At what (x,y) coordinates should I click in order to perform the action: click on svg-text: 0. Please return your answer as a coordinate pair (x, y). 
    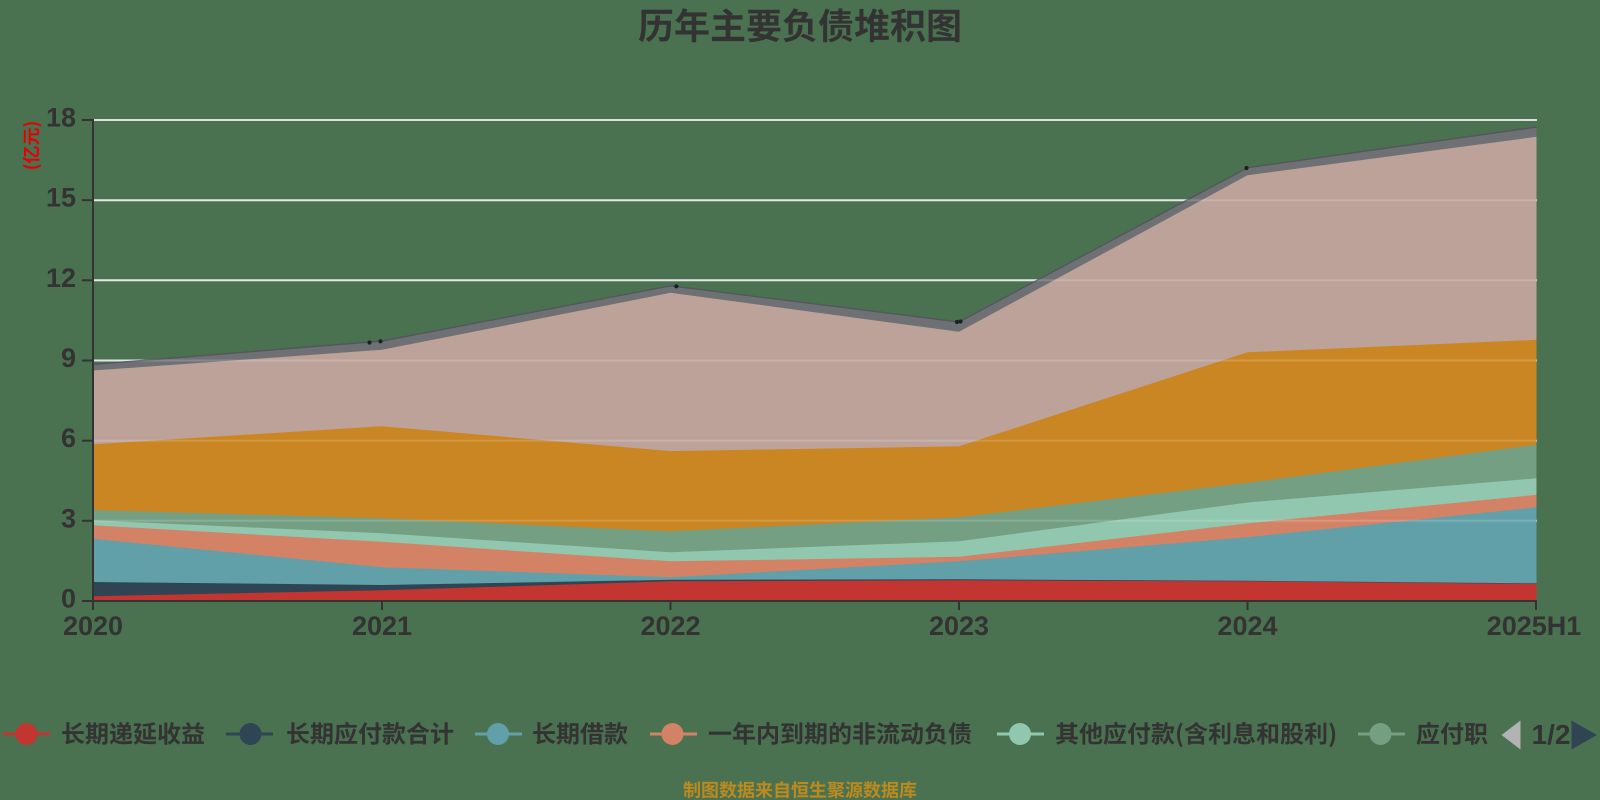
    Looking at the image, I should click on (68, 599).